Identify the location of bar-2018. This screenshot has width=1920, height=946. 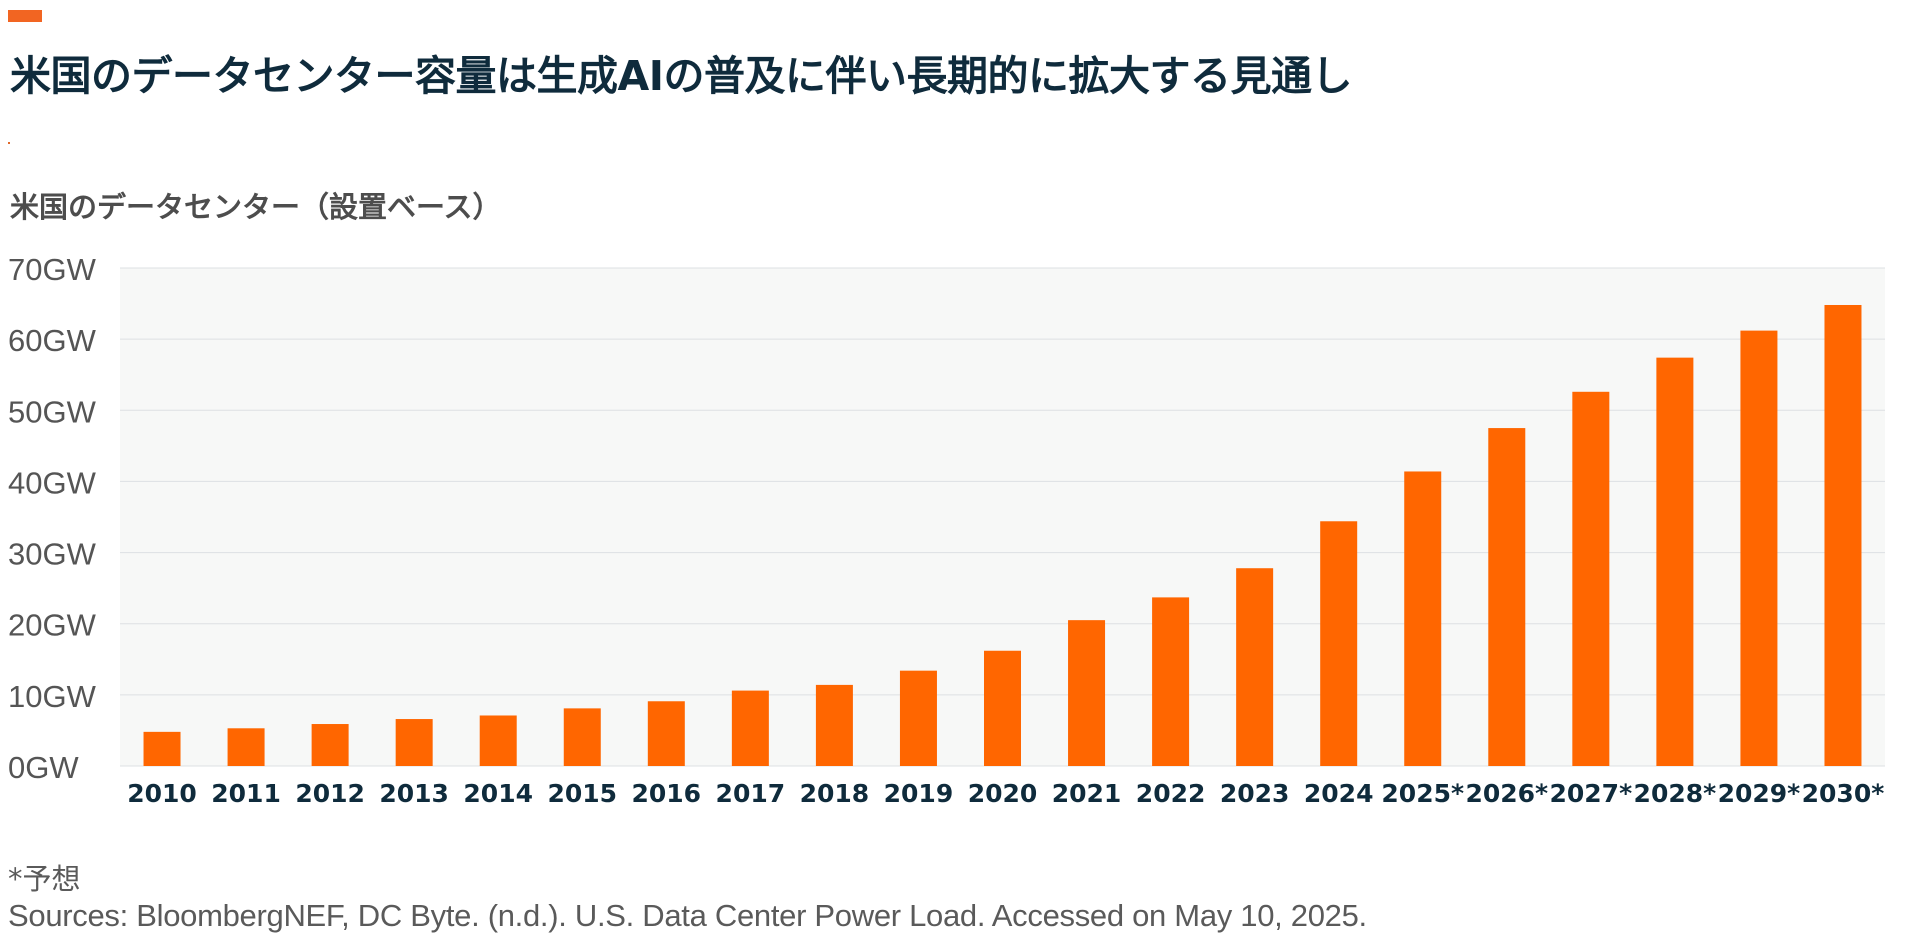
(834, 725).